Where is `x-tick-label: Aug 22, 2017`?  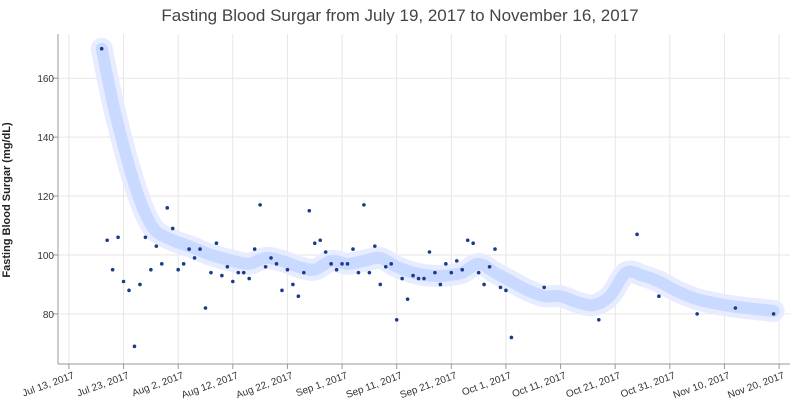 x-tick-label: Aug 22, 2017 is located at coordinates (265, 385).